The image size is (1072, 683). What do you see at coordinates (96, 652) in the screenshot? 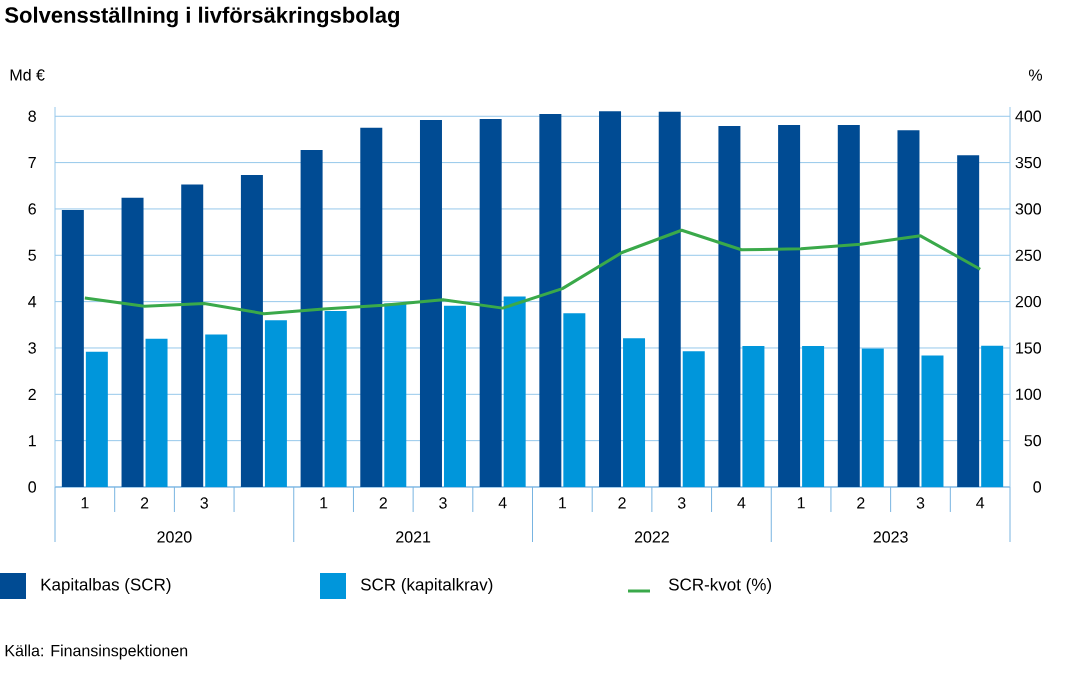
I see `text: Källa: Finansinspektionen` at bounding box center [96, 652].